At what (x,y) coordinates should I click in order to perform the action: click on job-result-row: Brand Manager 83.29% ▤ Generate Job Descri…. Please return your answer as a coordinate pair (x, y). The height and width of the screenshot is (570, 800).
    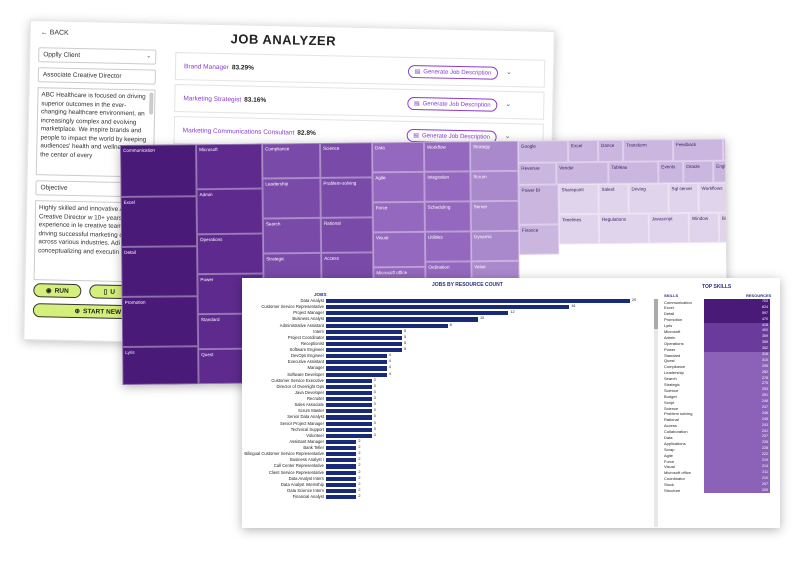
    Looking at the image, I should click on (360, 70).